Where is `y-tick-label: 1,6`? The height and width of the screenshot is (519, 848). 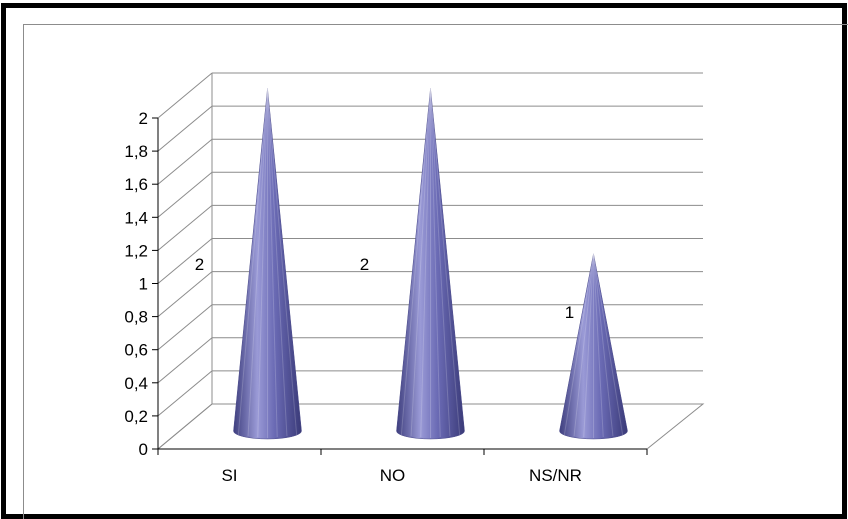 y-tick-label: 1,6 is located at coordinates (136, 184).